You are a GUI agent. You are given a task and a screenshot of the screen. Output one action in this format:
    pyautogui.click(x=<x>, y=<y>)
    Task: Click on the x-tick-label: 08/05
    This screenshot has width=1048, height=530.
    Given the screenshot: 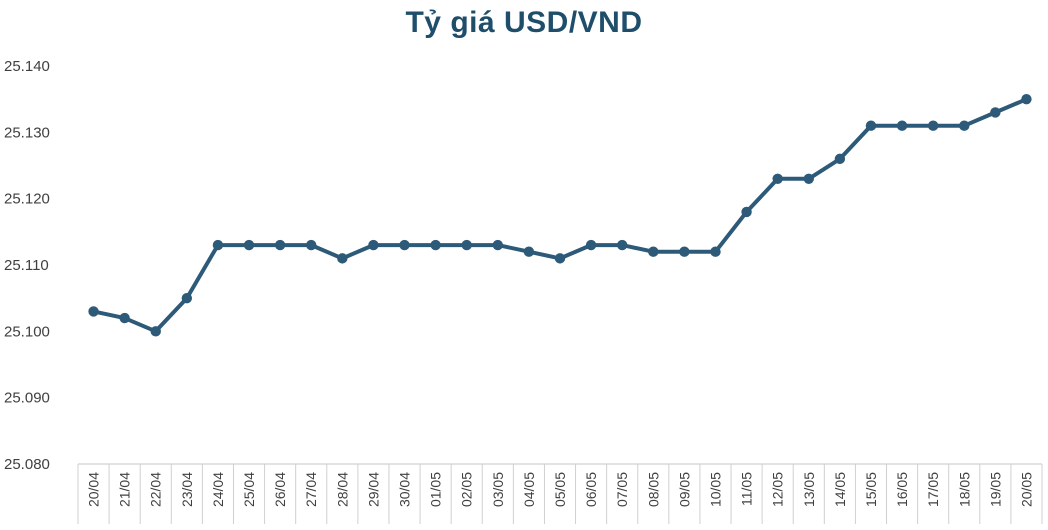 What is the action you would take?
    pyautogui.click(x=653, y=489)
    